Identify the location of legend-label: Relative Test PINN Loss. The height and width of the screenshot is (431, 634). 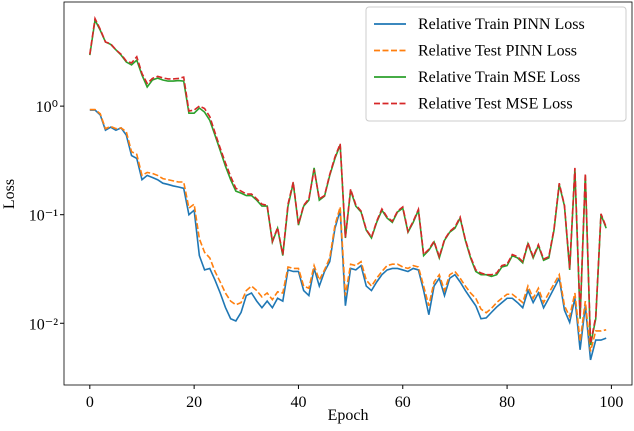
(497, 51).